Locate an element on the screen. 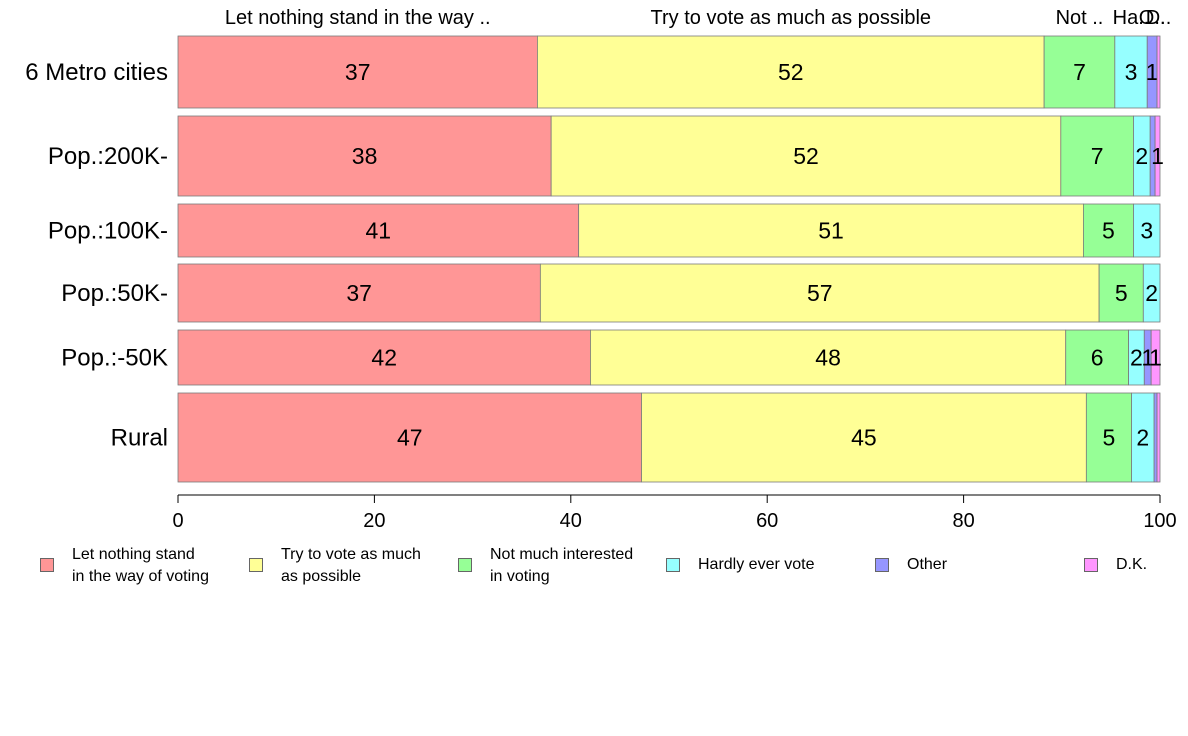 The height and width of the screenshot is (736, 1188). legend-item-4: Other is located at coordinates (911, 560).